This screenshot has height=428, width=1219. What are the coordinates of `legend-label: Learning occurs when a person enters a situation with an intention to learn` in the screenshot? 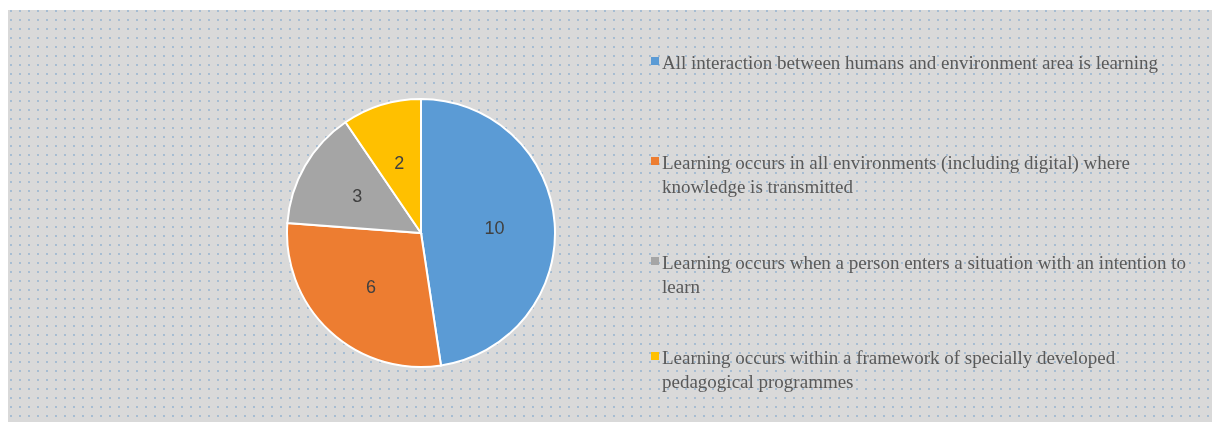 It's located at (924, 274).